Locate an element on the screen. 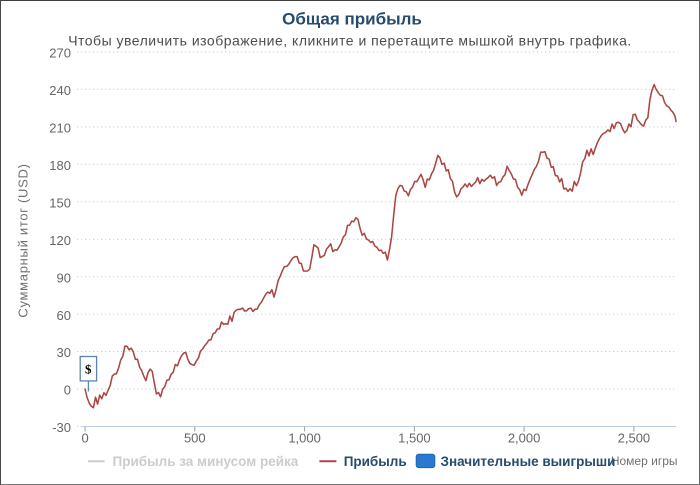 Image resolution: width=700 pixels, height=485 pixels. svg-text: 30 is located at coordinates (64, 352).